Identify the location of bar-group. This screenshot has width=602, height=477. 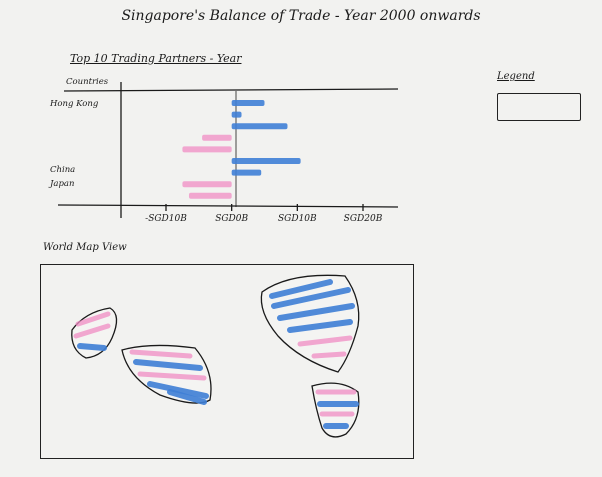
(241, 149).